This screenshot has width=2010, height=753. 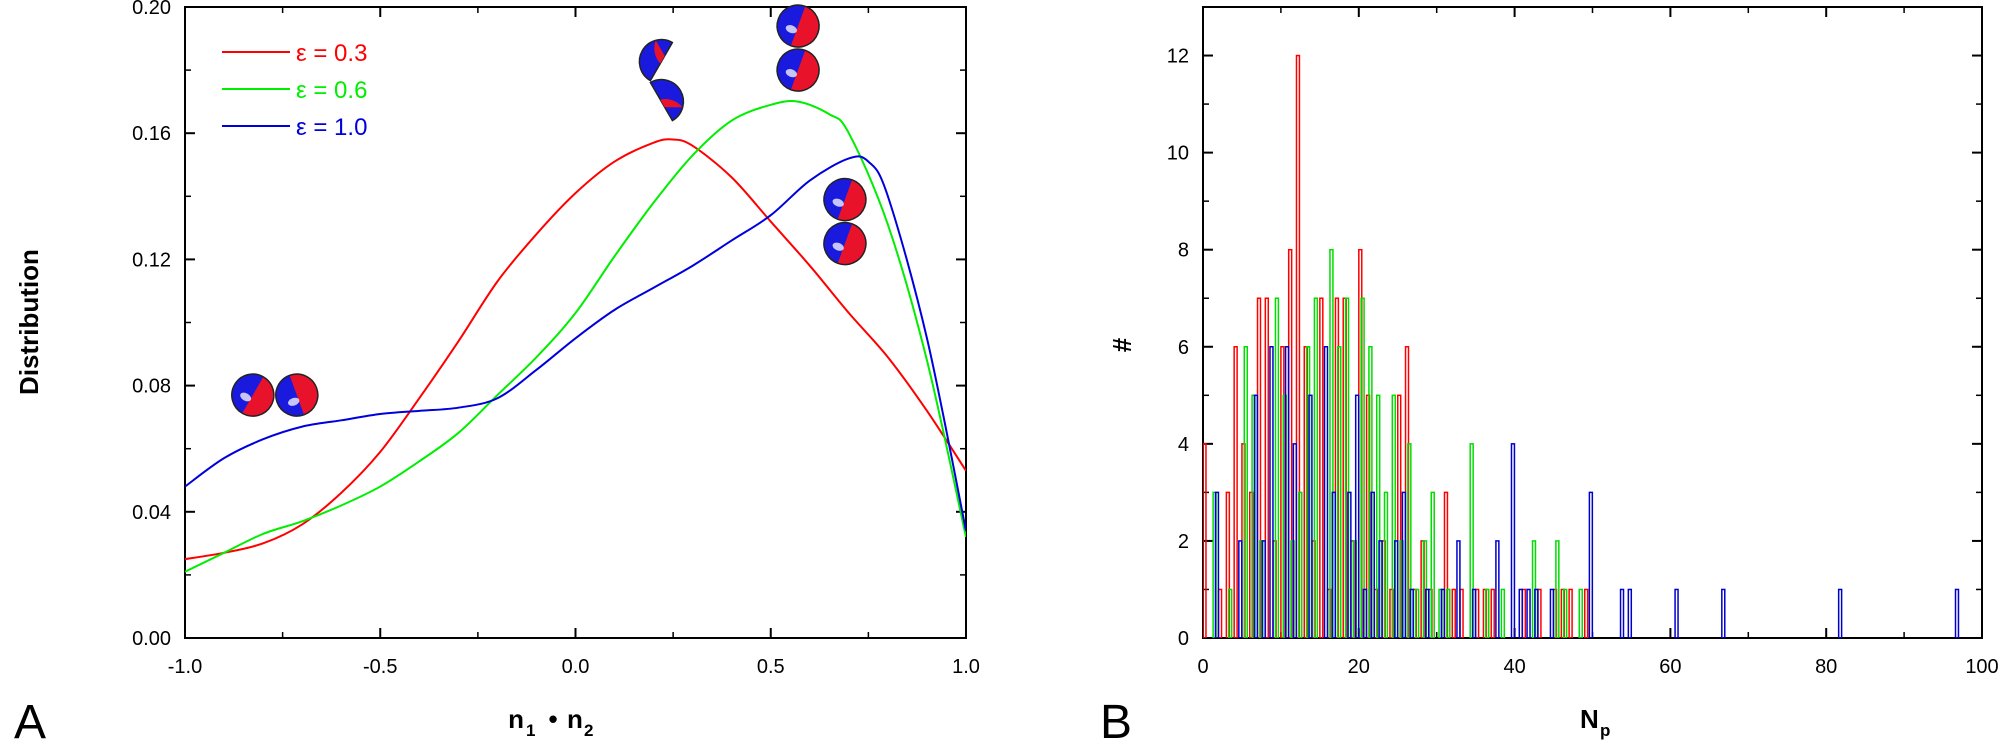 What do you see at coordinates (1183, 251) in the screenshot?
I see `chart-b-y-tick-label: 8` at bounding box center [1183, 251].